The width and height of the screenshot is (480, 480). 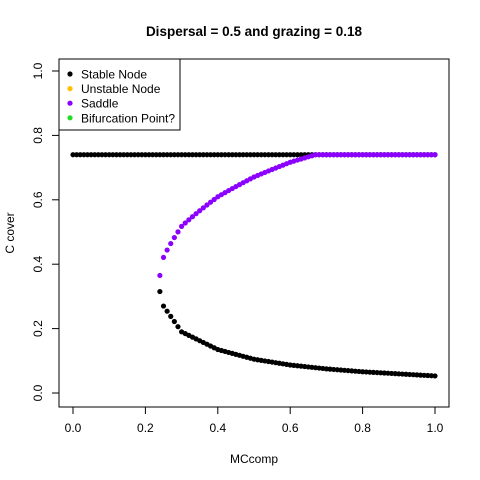 I want to click on legend-box, so click(x=119, y=94).